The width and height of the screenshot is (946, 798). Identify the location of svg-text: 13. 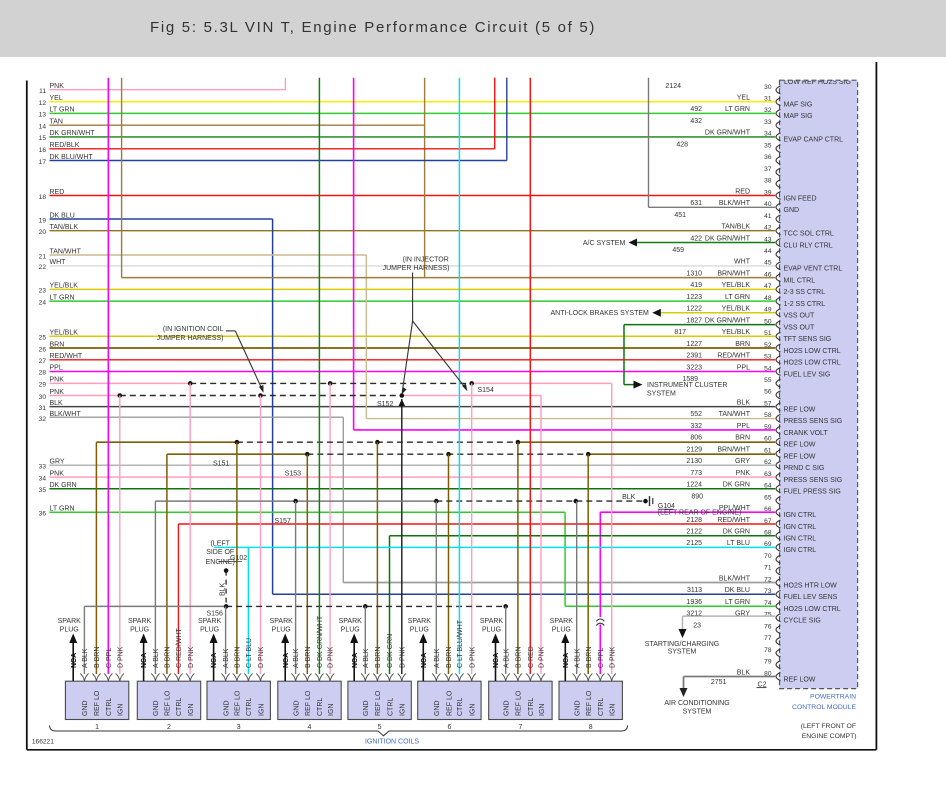
(43, 115).